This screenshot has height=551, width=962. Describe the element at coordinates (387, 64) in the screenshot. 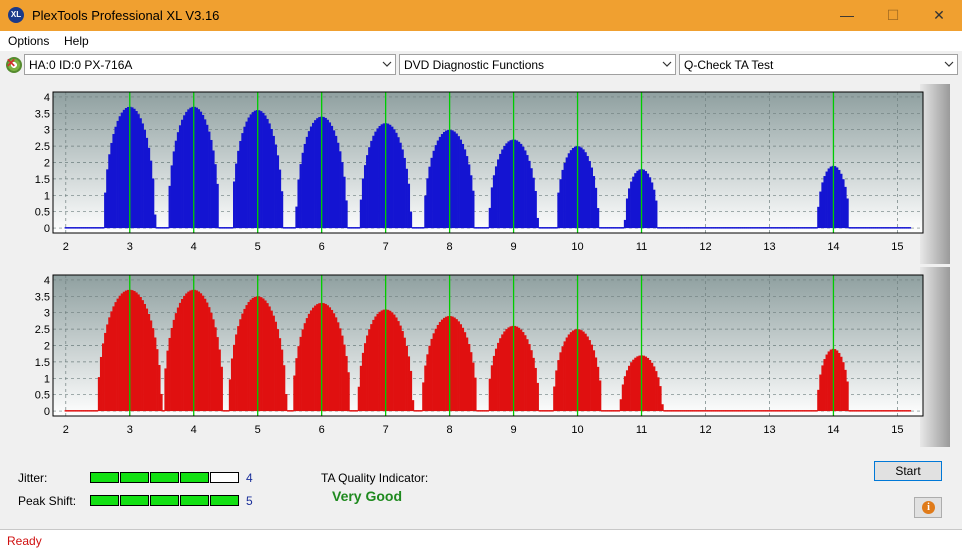

I see `chevron-down-icon` at that location.